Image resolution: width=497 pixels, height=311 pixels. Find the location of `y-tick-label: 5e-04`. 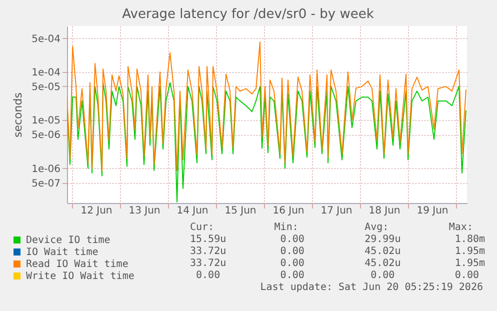

y-tick-label: 5e-04 is located at coordinates (46, 39).